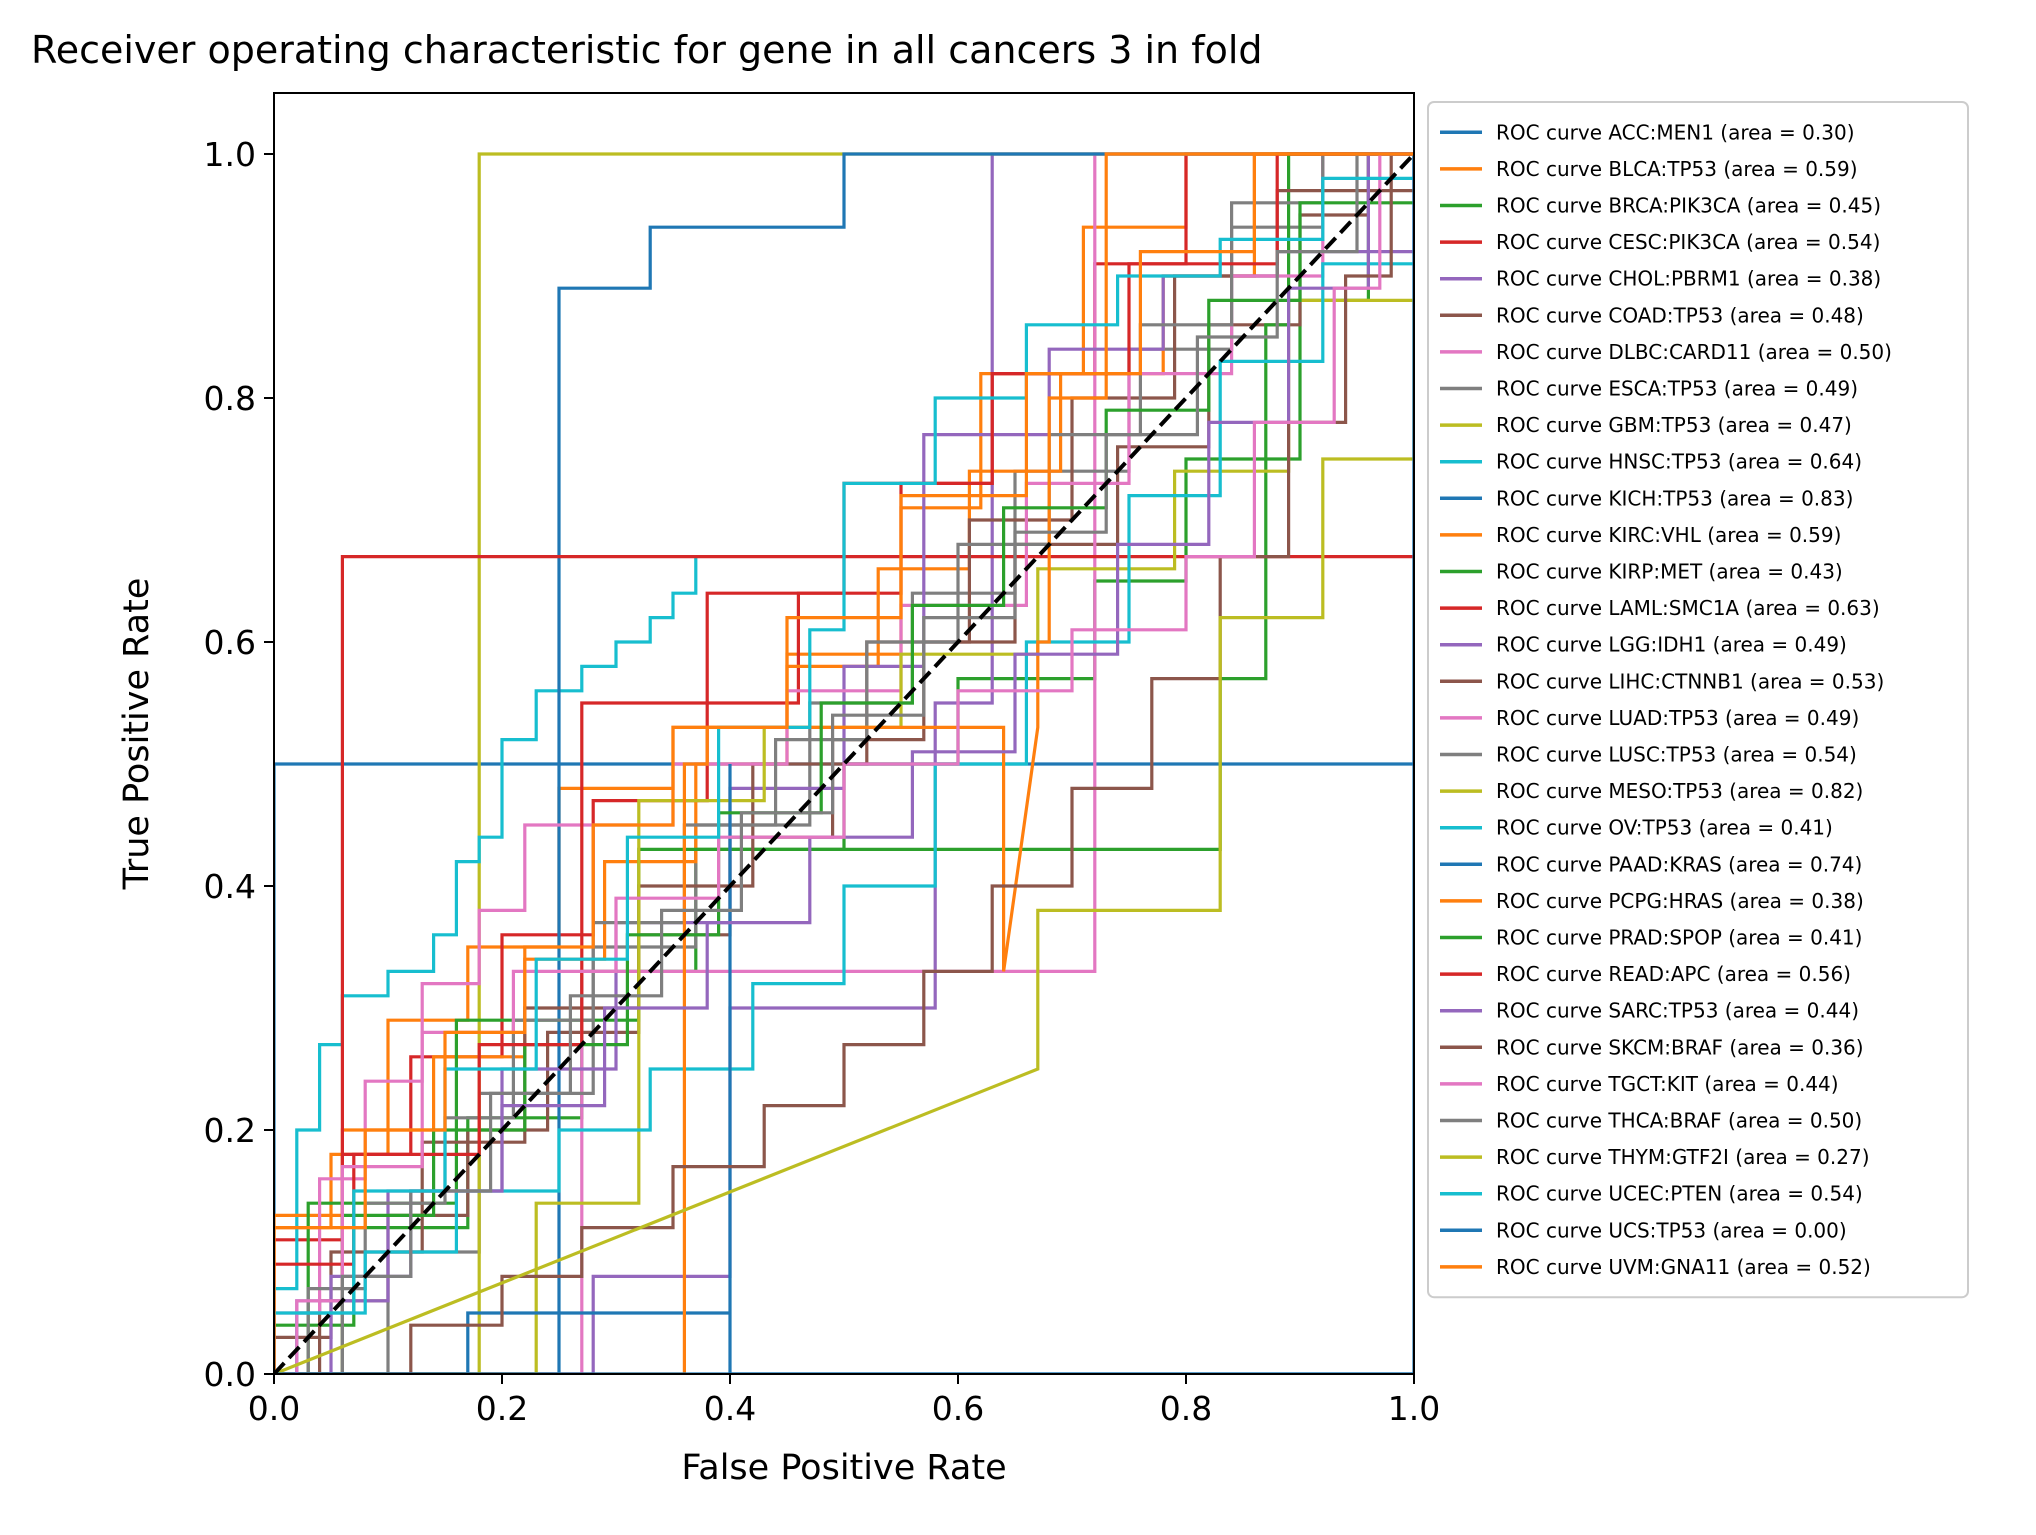 This screenshot has width=2036, height=1535. I want to click on legend-label: ROC curve ESCA:TP53 (area = 0.49), so click(1677, 389).